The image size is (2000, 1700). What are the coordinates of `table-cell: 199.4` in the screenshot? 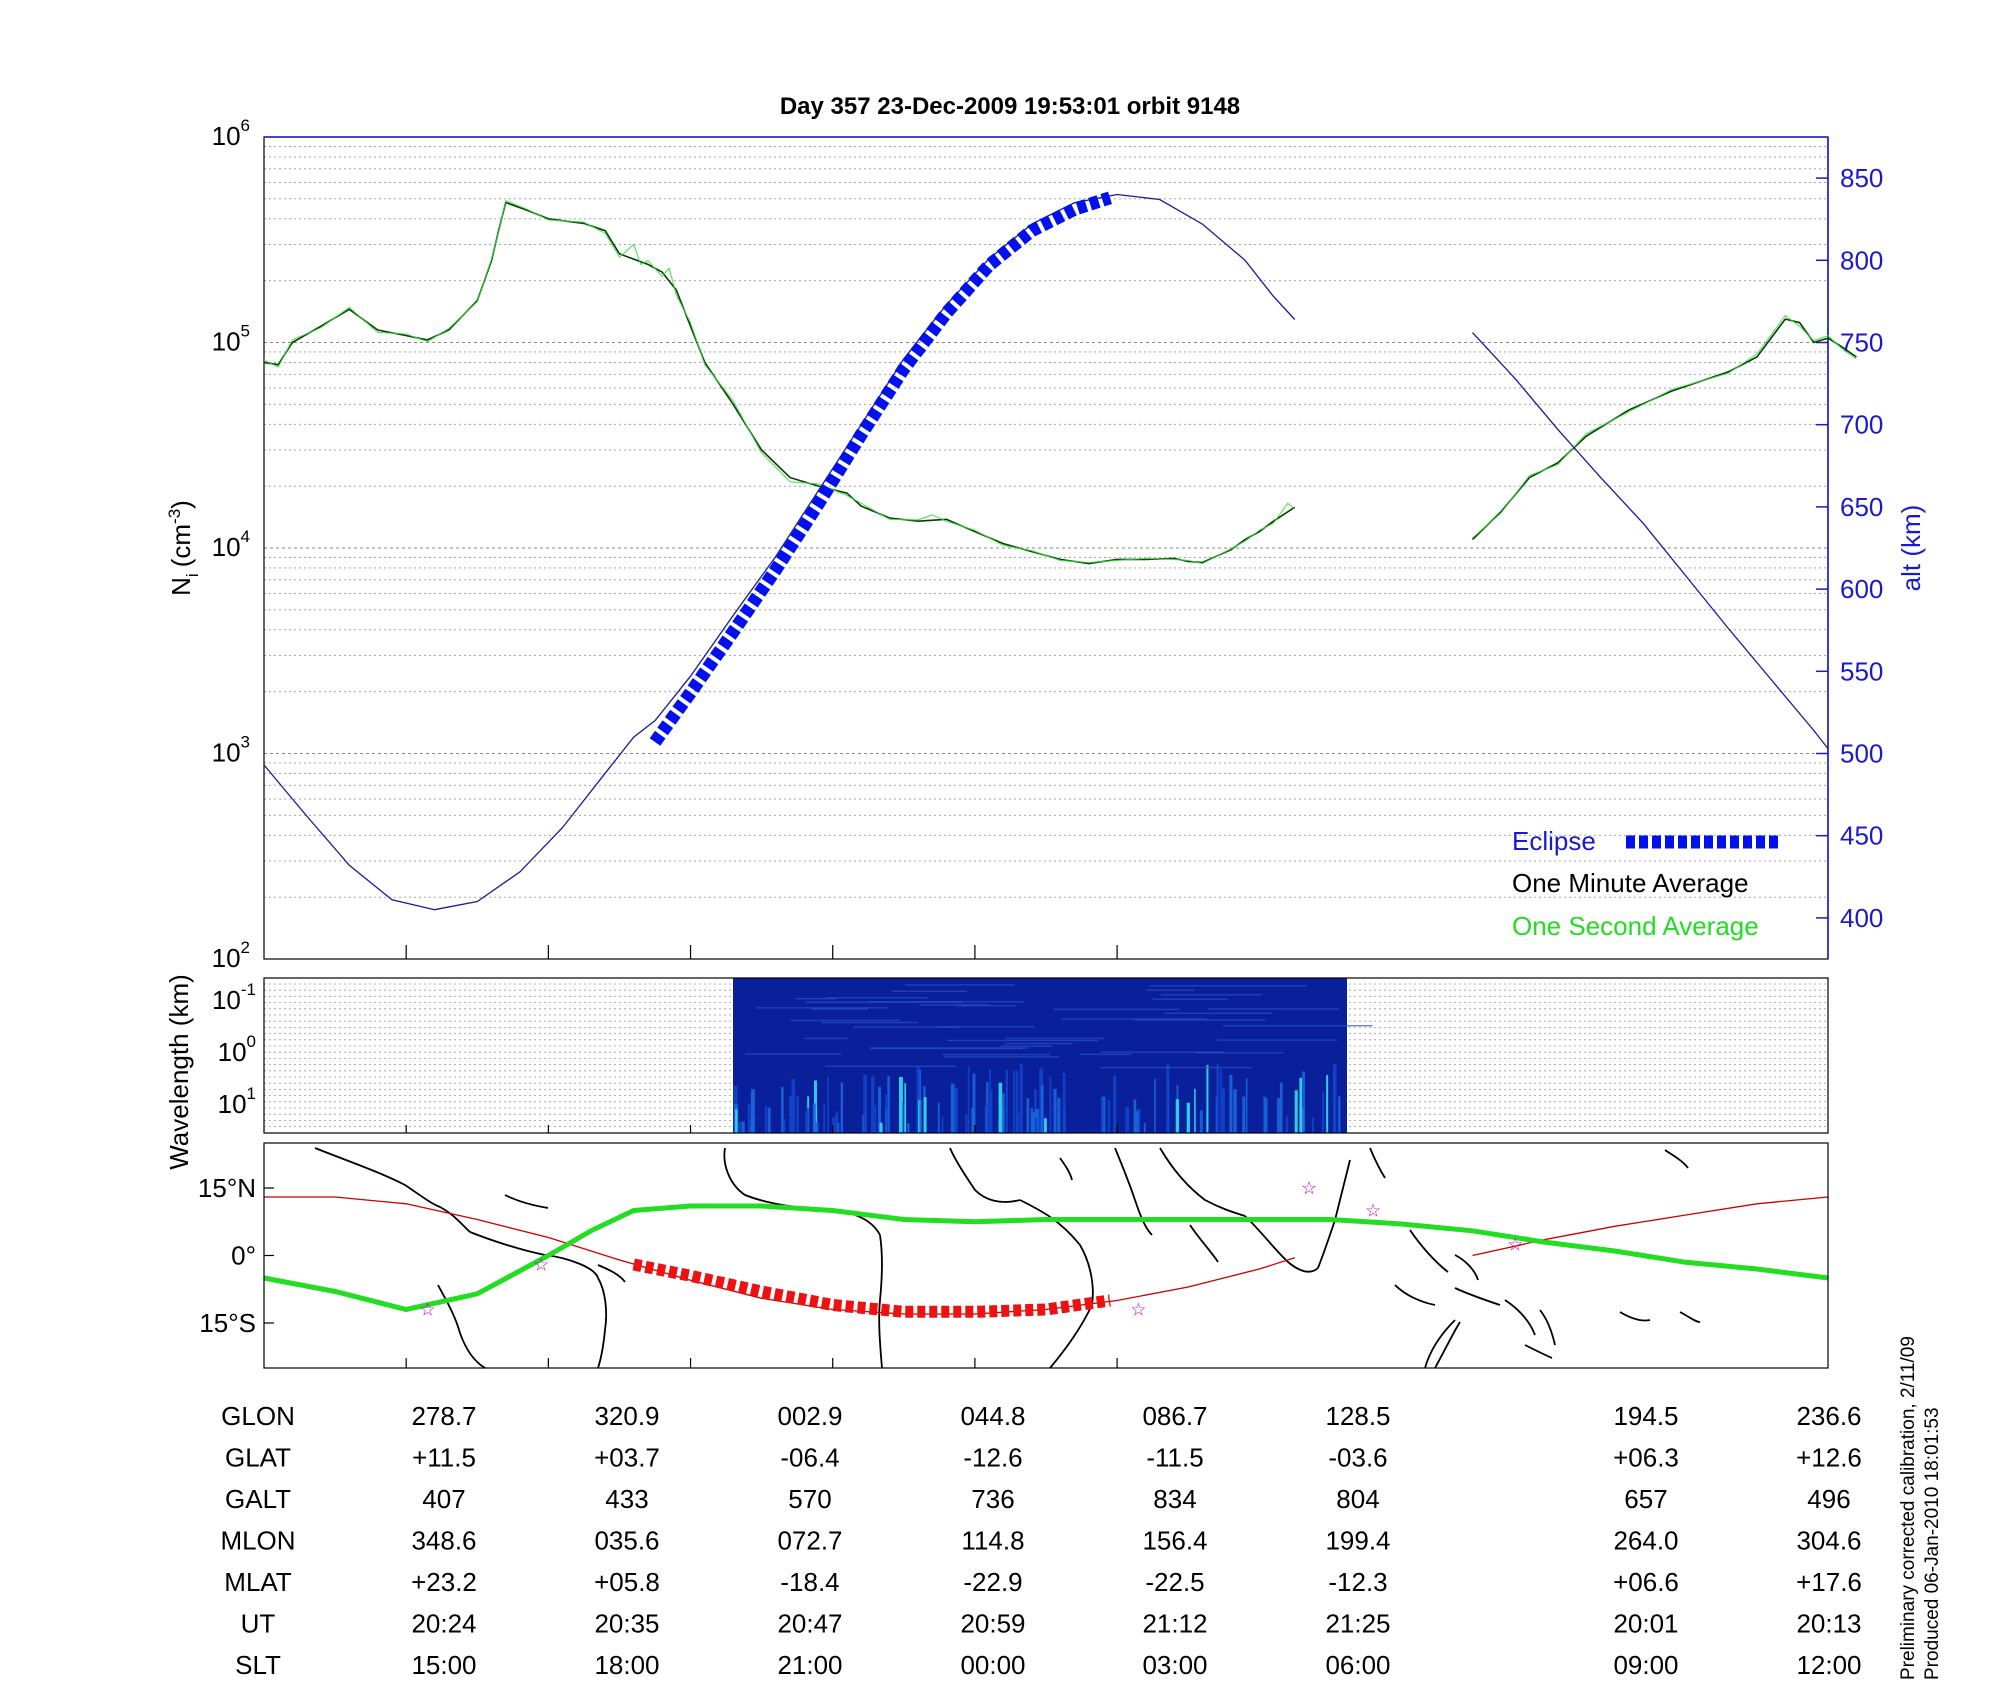 It's located at (1357, 1541).